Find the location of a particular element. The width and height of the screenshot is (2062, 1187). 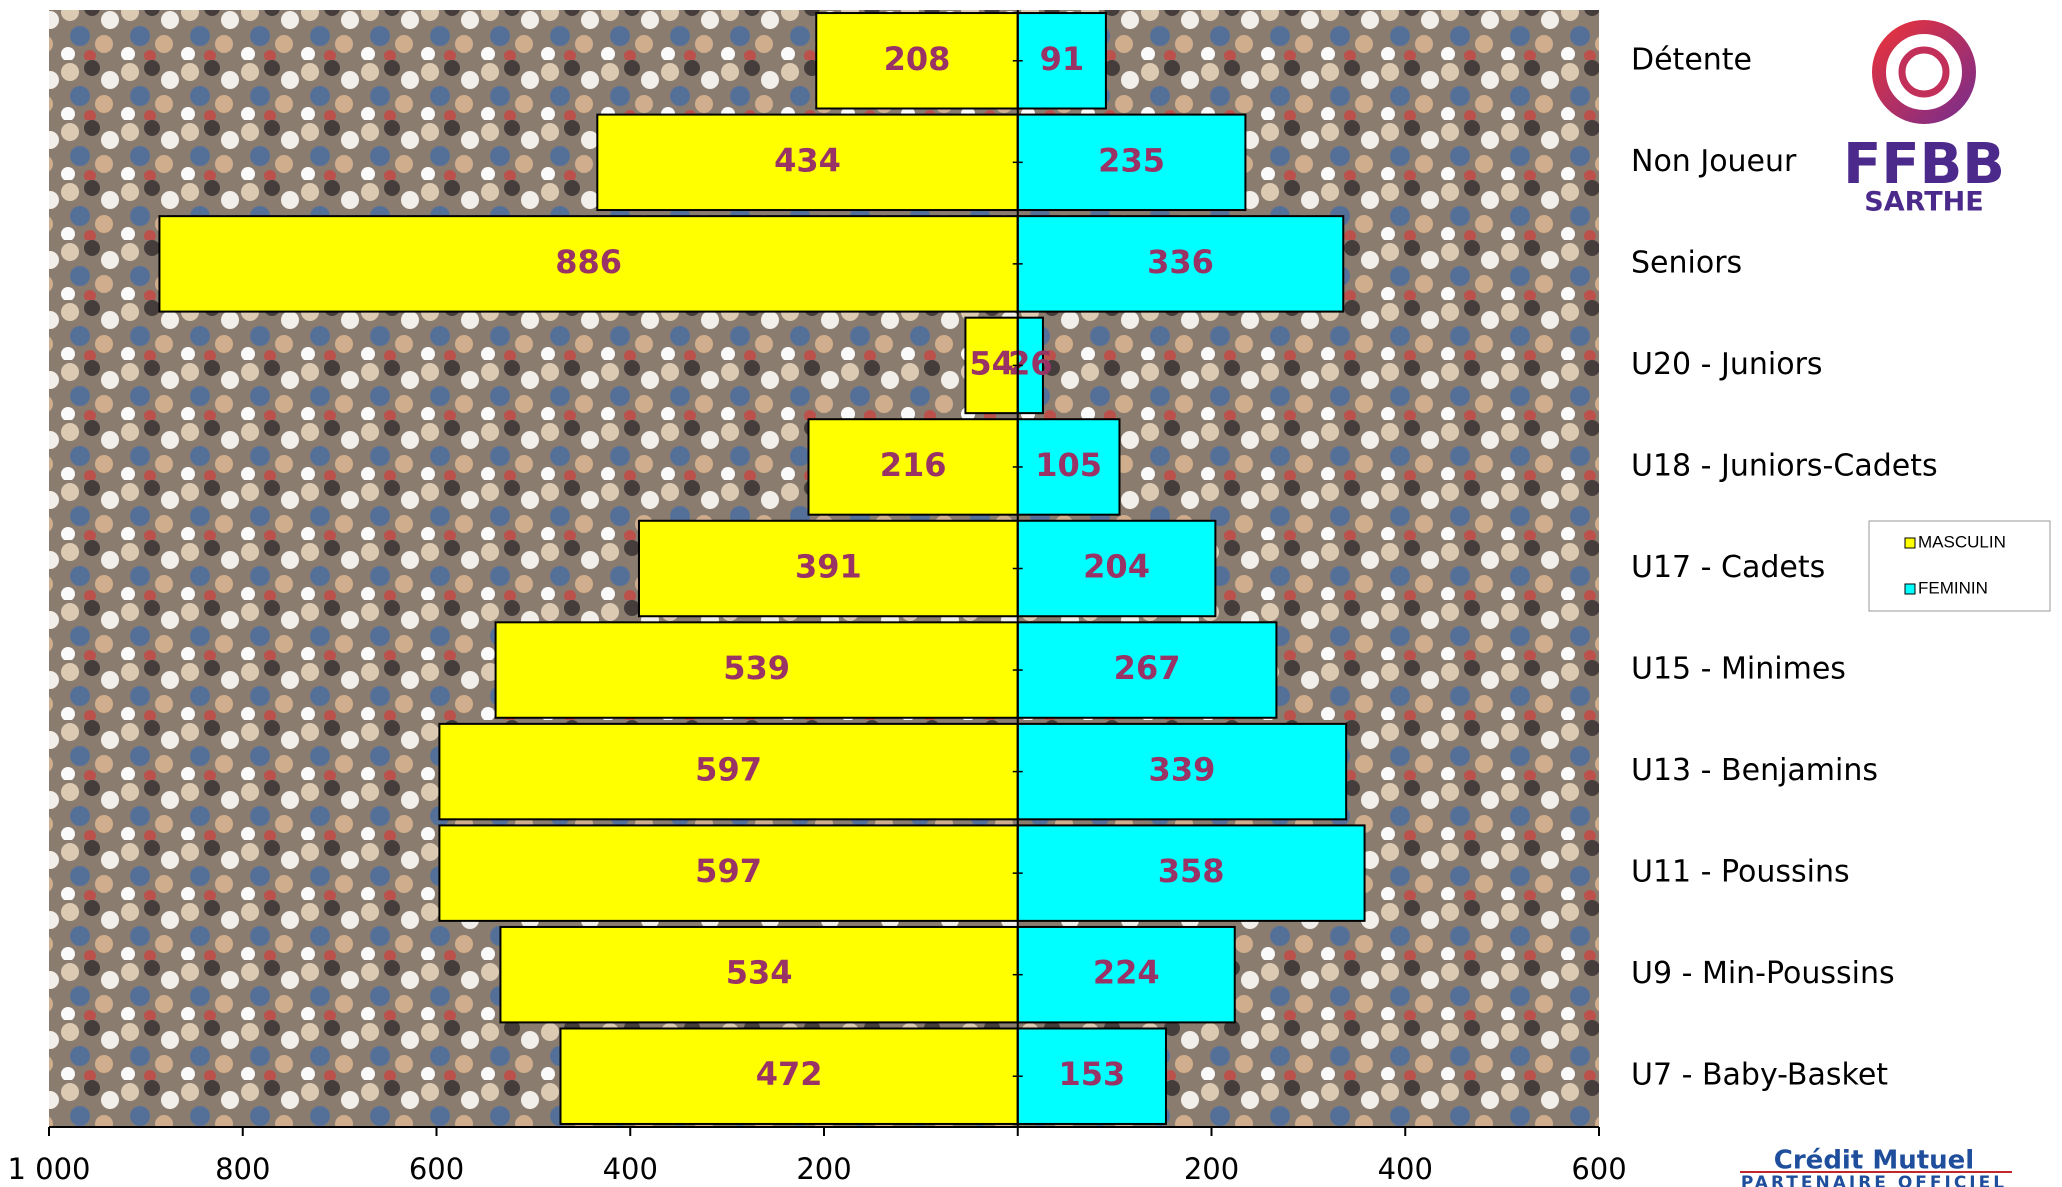

value-label: 339 is located at coordinates (1182, 770).